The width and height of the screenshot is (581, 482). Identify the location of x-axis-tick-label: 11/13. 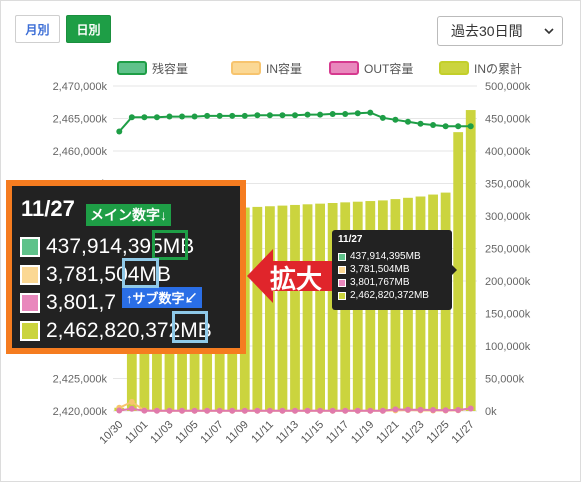
(287, 432).